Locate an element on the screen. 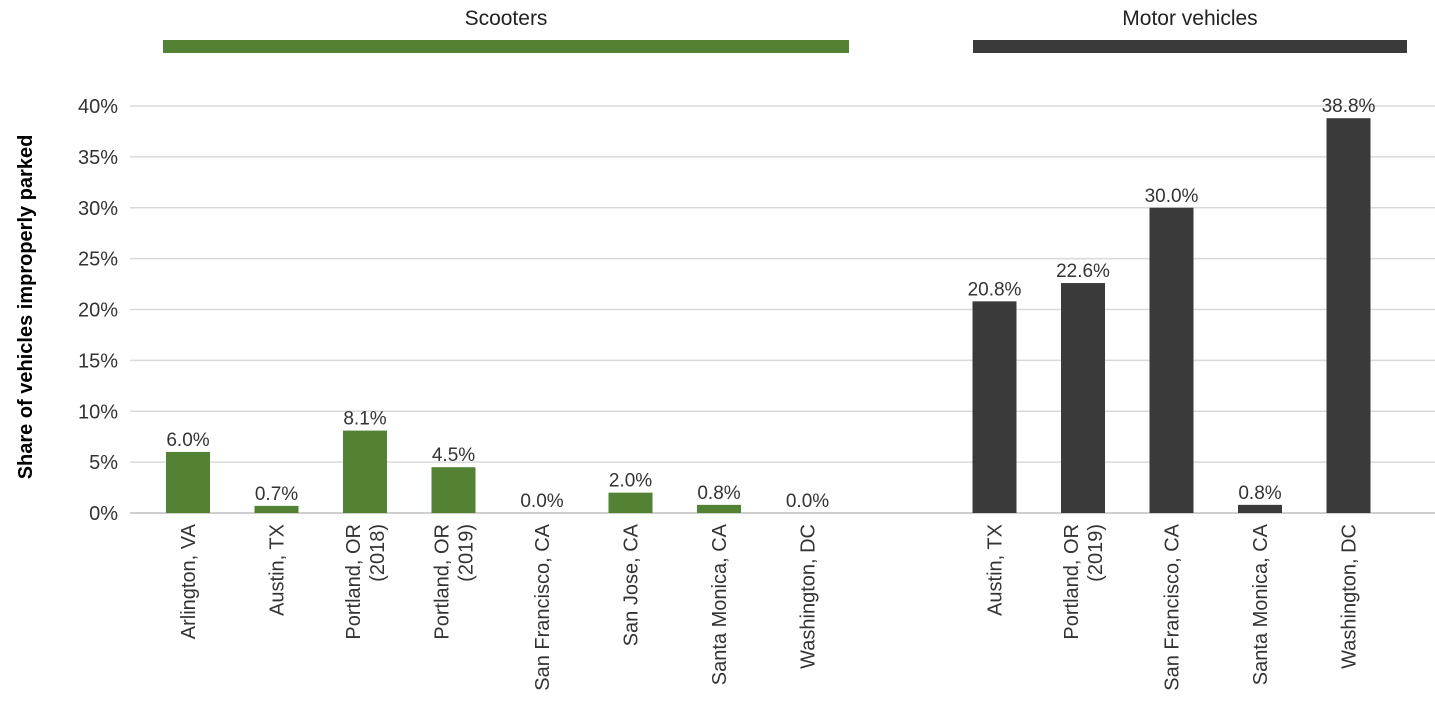 This screenshot has height=716, width=1435. data-label: 8.1% is located at coordinates (364, 419).